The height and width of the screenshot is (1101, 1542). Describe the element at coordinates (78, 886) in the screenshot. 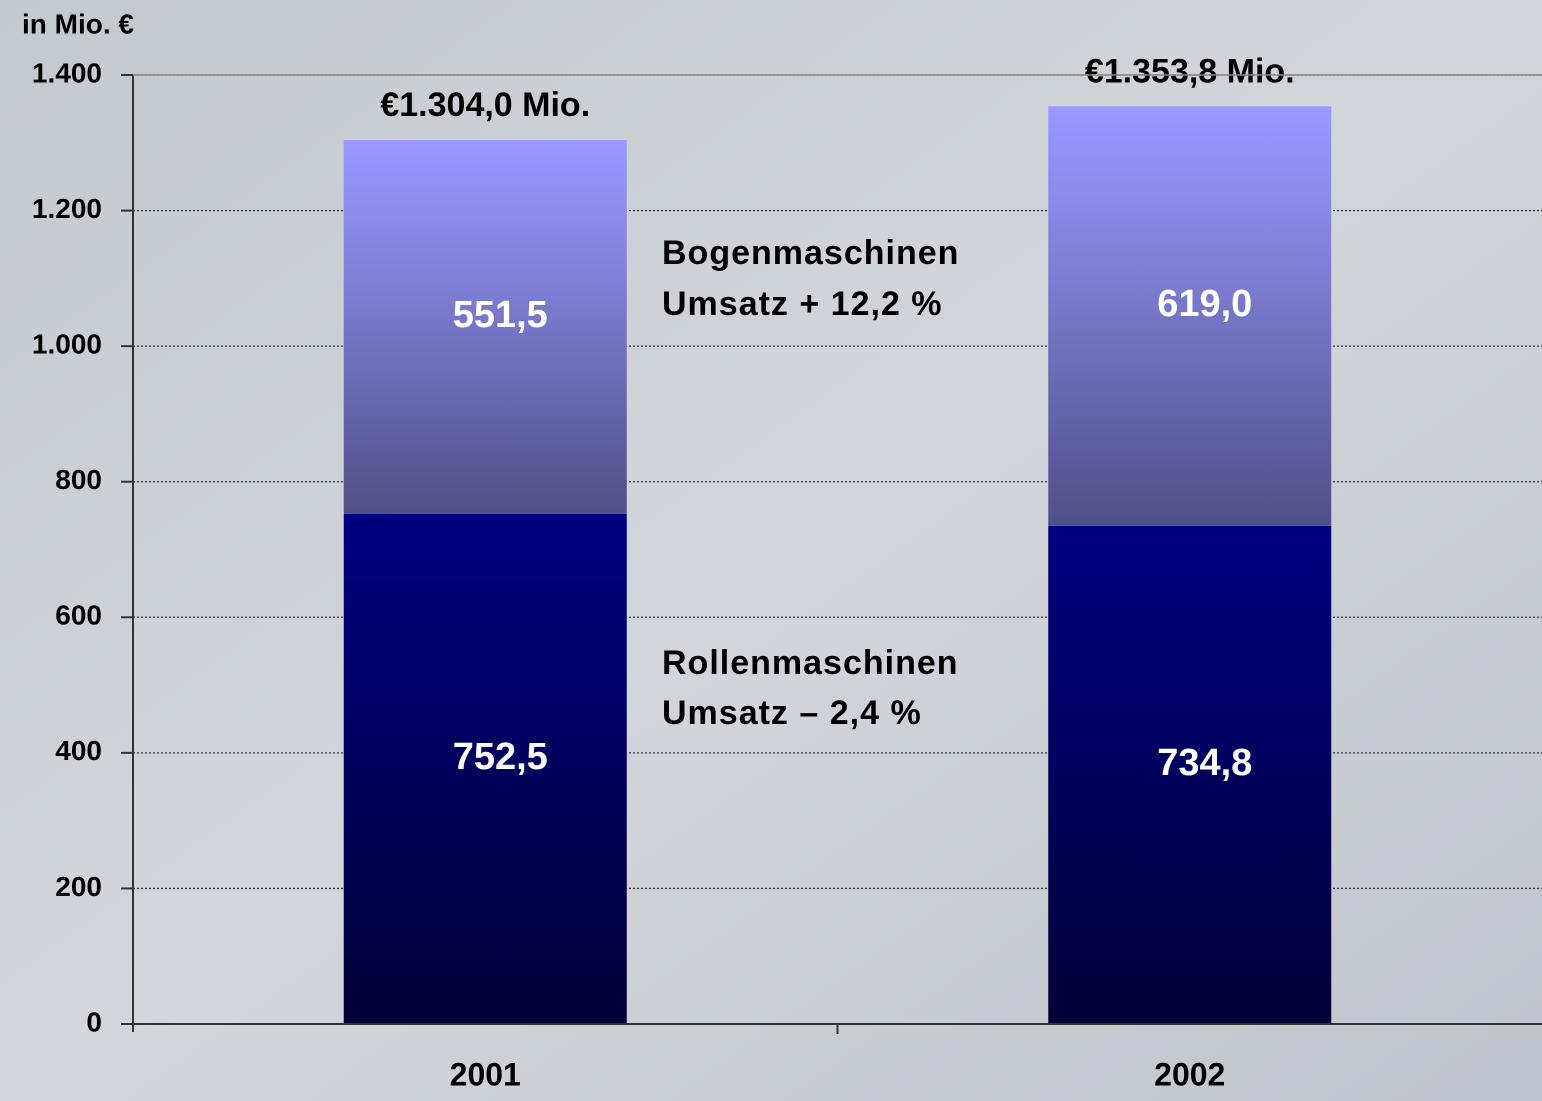

I see `y-tick-label: 200` at that location.